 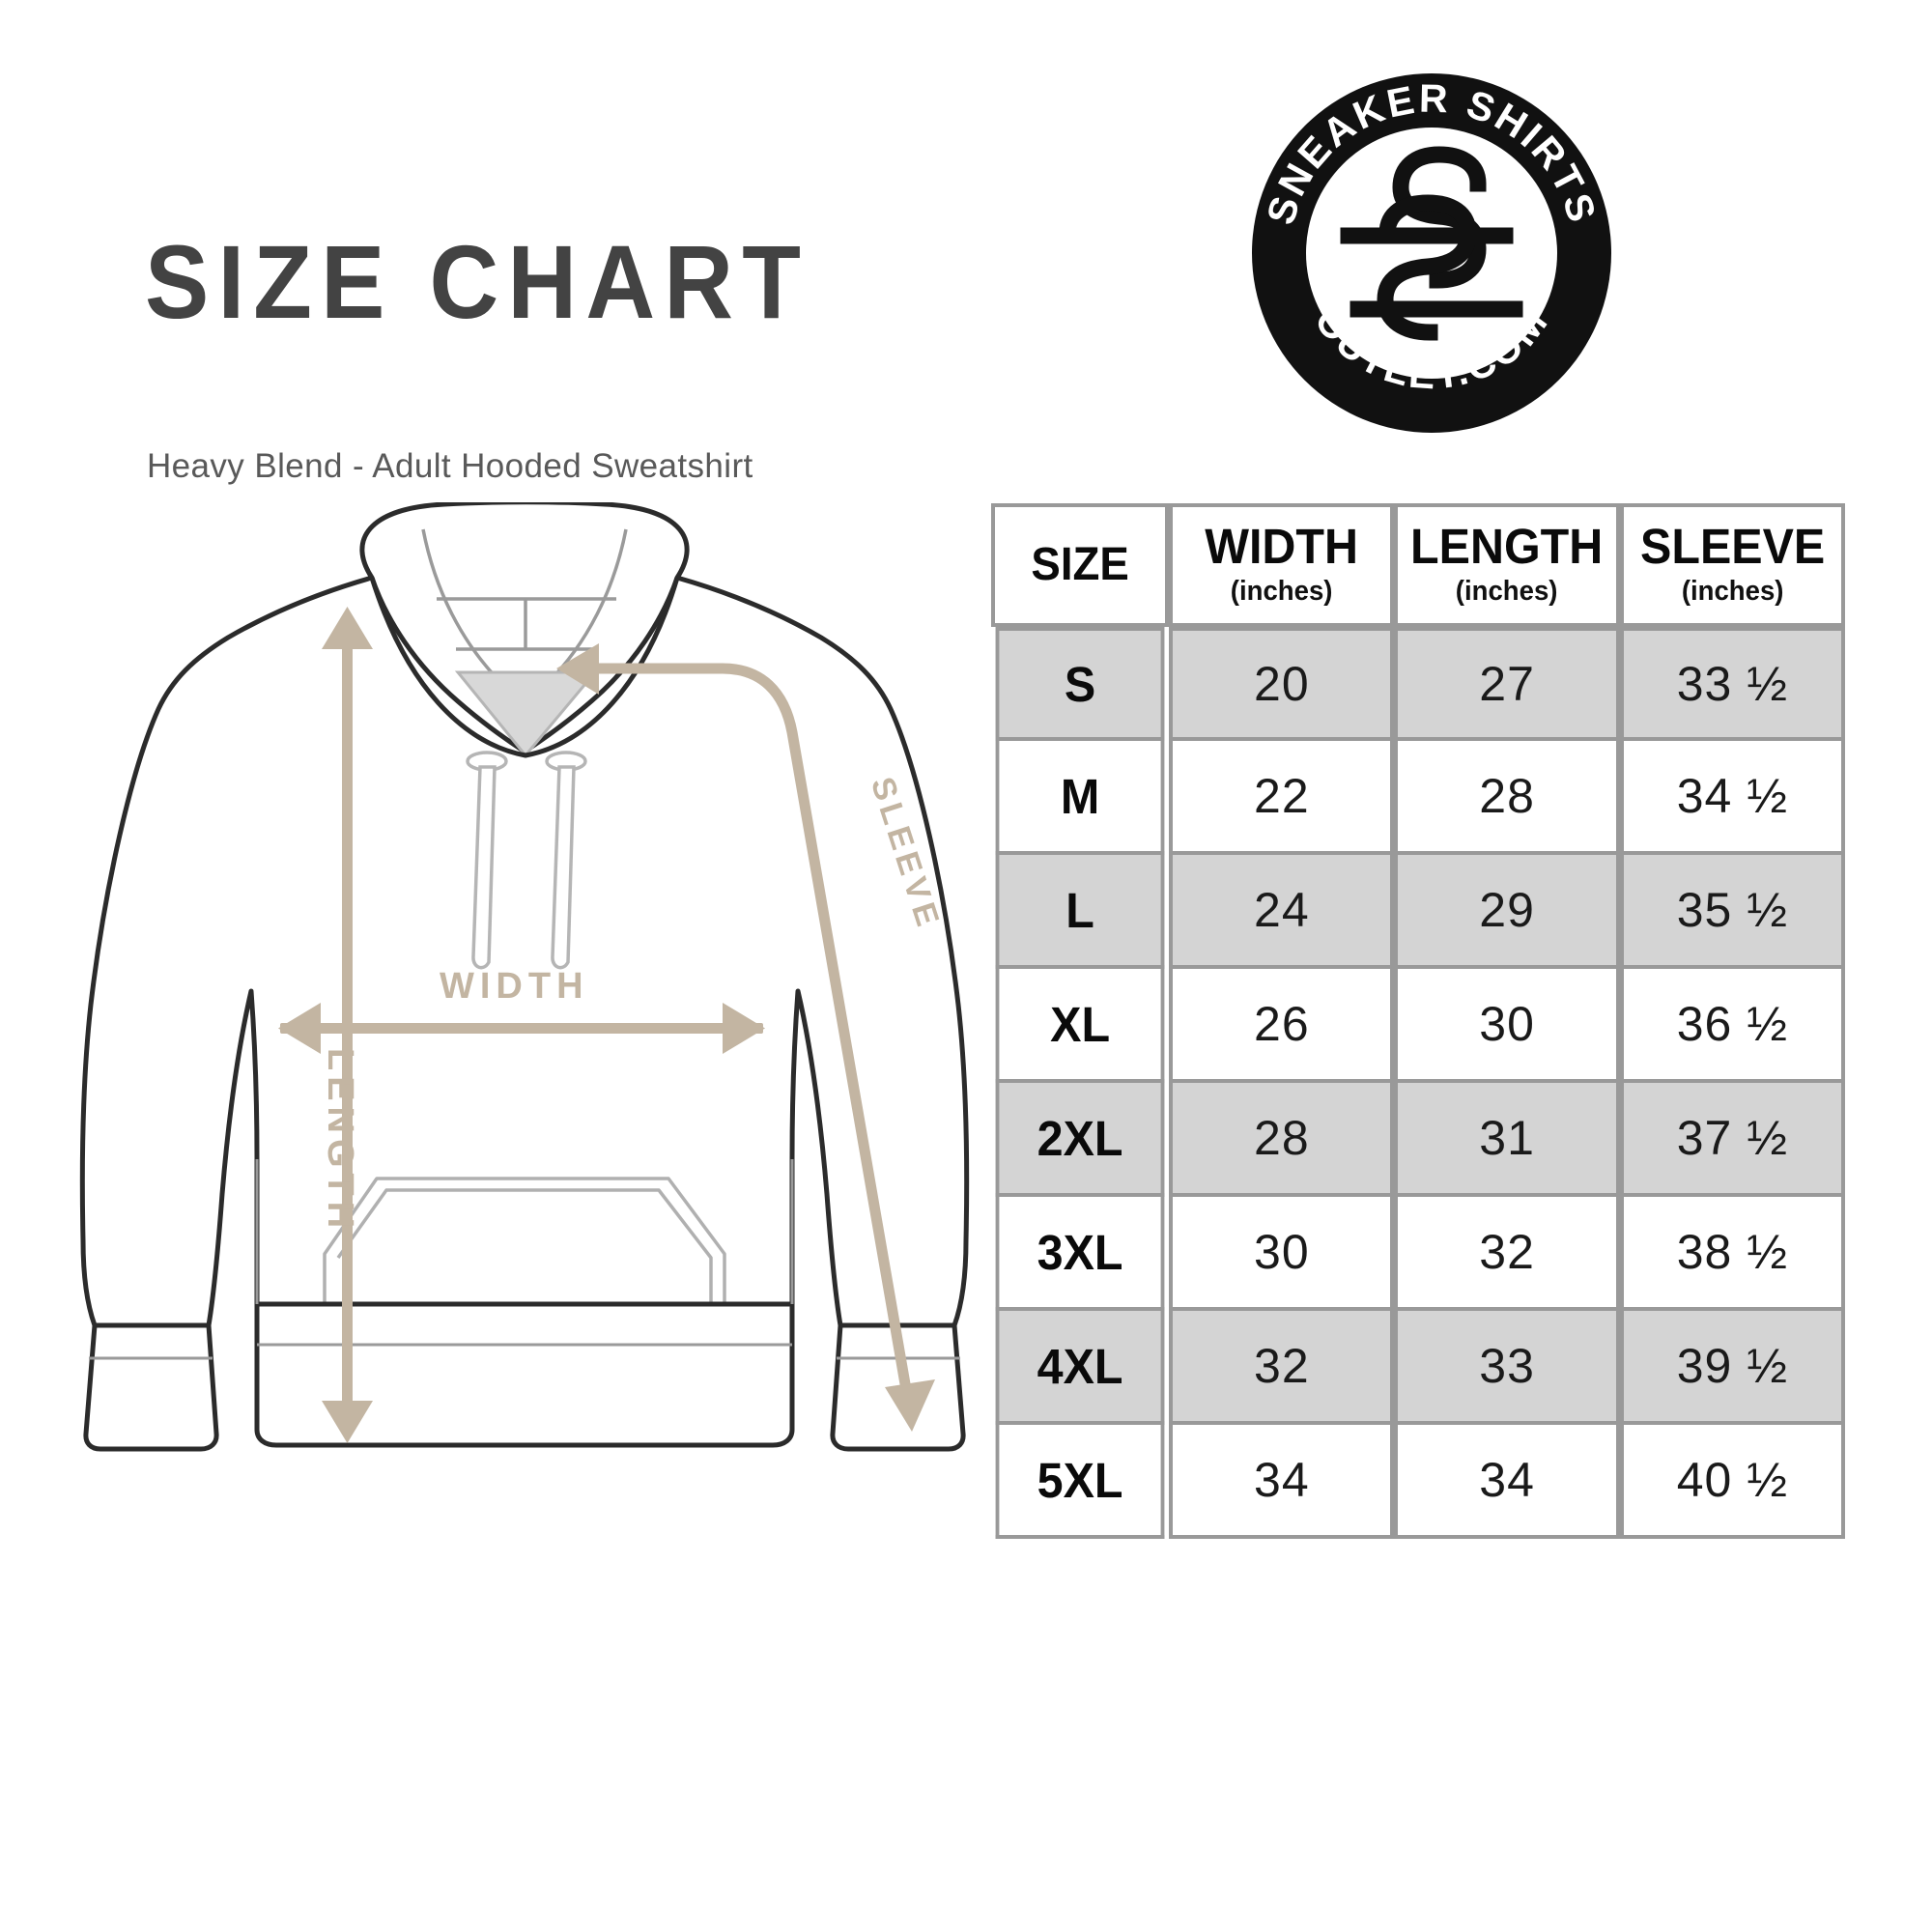 What do you see at coordinates (1080, 1254) in the screenshot?
I see `cell-size: 3XL` at bounding box center [1080, 1254].